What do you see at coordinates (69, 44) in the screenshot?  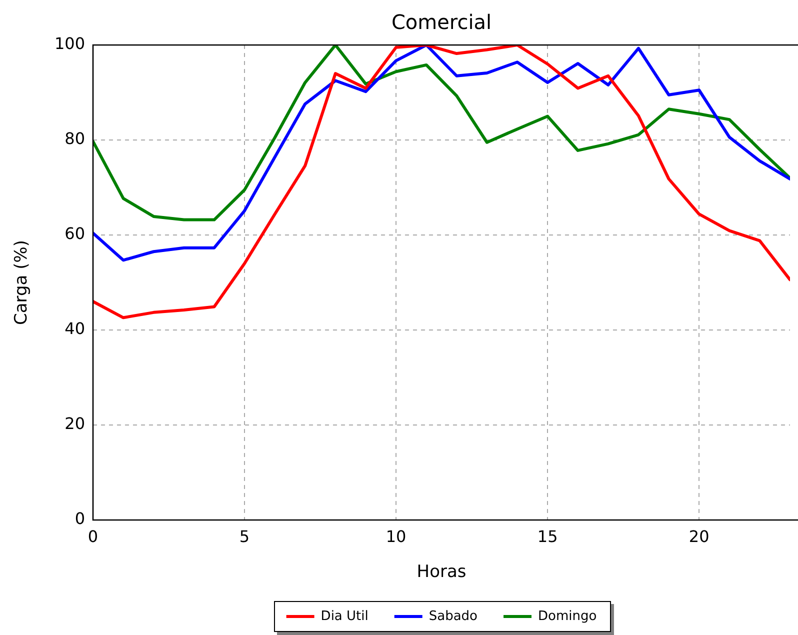 I see `y-tick-label: 100` at bounding box center [69, 44].